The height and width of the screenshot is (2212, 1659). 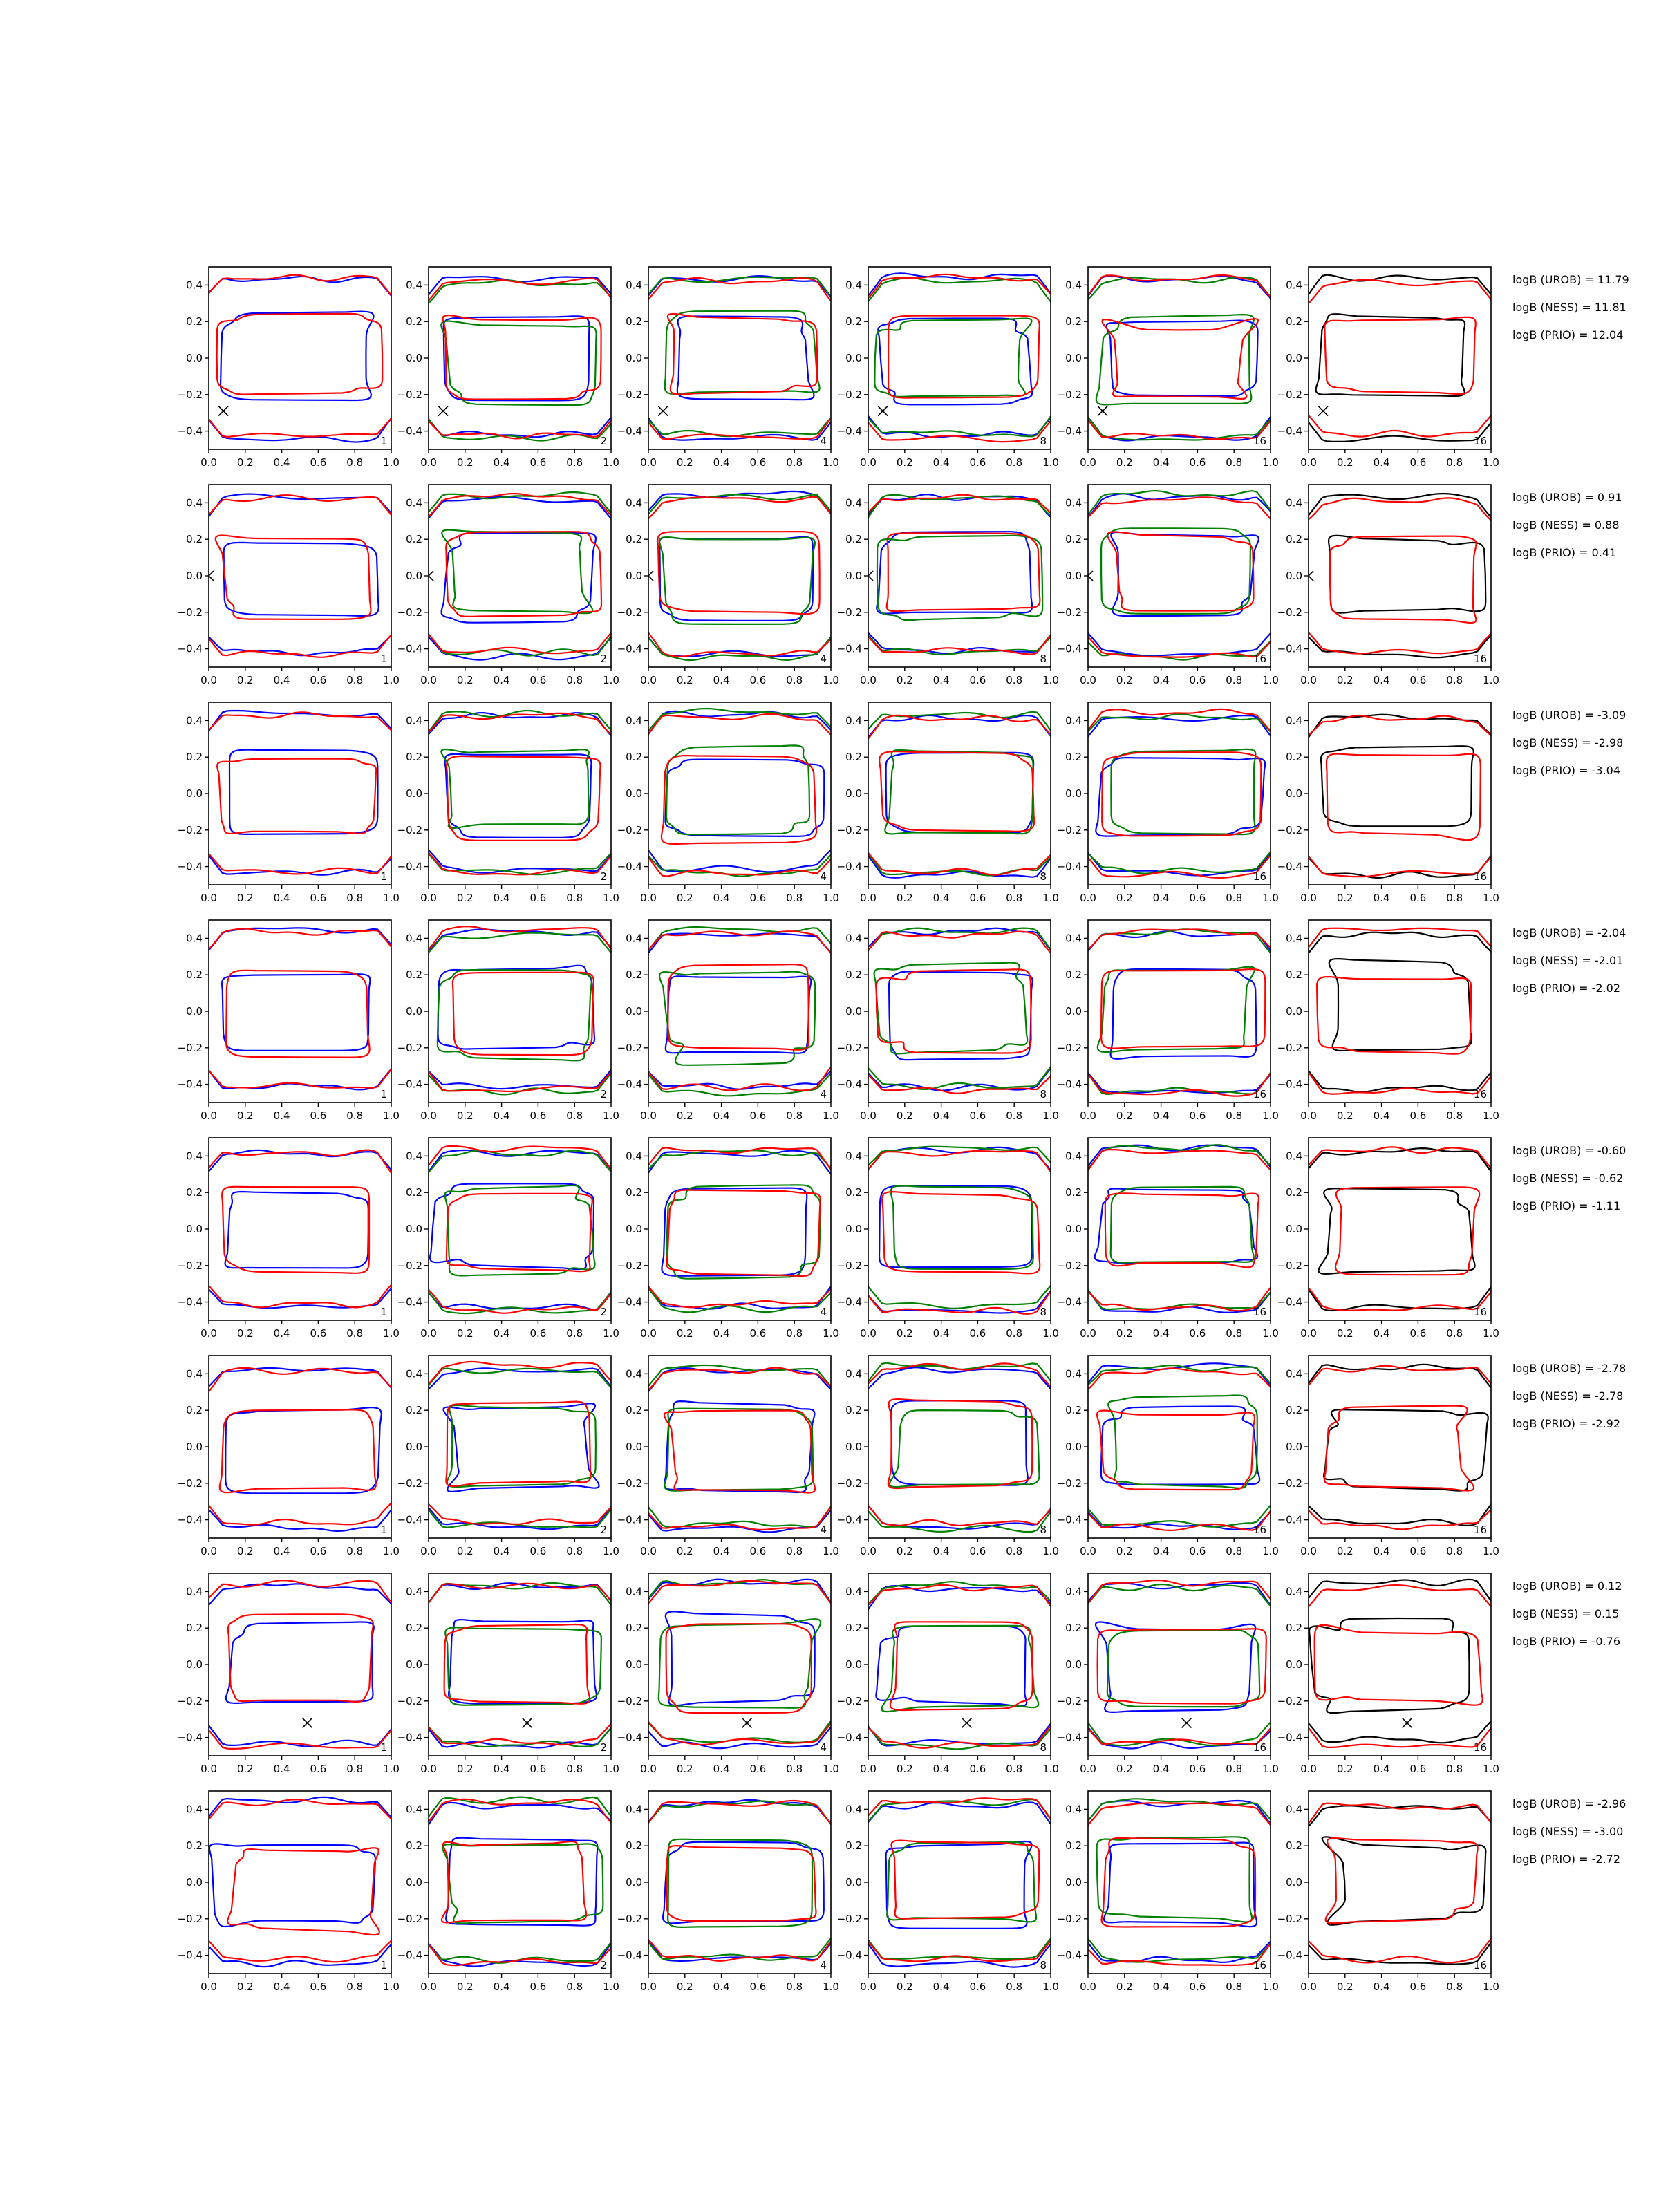 What do you see at coordinates (1043, 659) in the screenshot?
I see `corner-label: 8` at bounding box center [1043, 659].